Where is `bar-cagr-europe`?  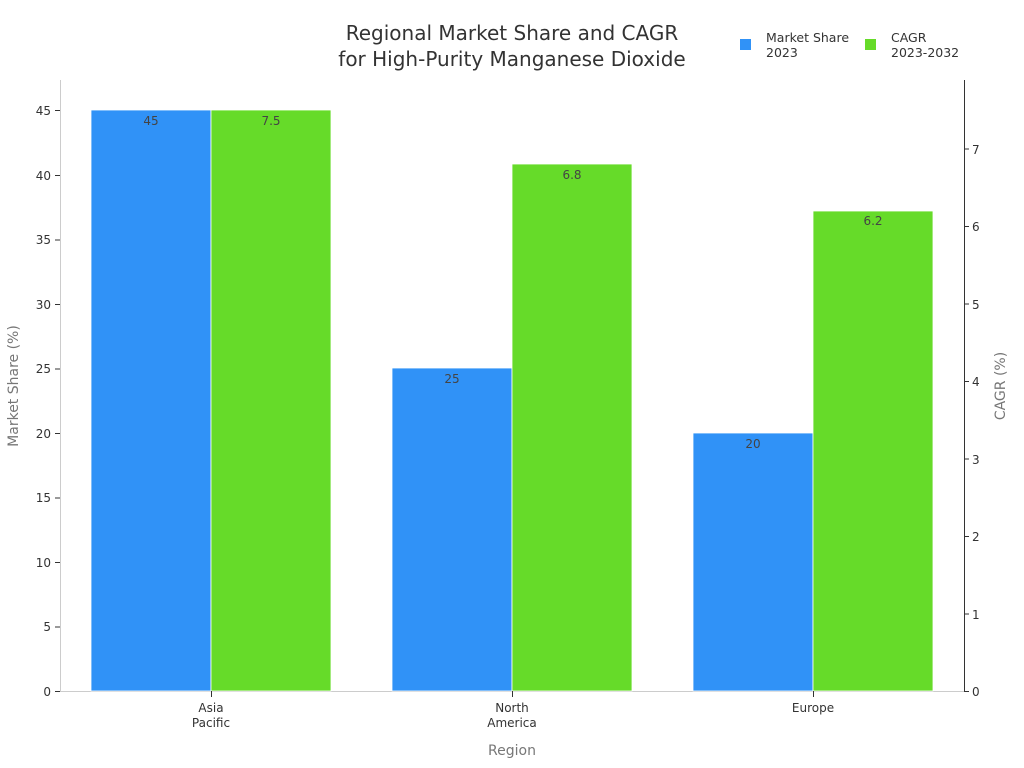
bar-cagr-europe is located at coordinates (873, 451).